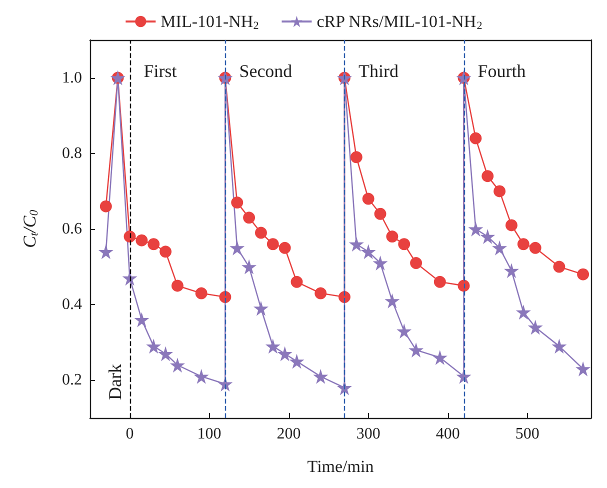 This screenshot has height=488, width=607. I want to click on x-tick-label: 500, so click(527, 434).